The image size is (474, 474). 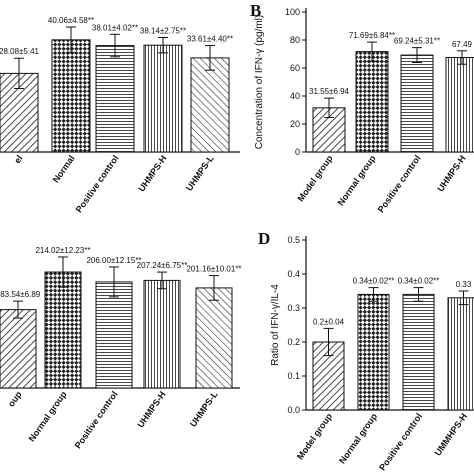 What do you see at coordinates (162, 265) in the screenshot?
I see `data-label: 207.24±6.75**` at bounding box center [162, 265].